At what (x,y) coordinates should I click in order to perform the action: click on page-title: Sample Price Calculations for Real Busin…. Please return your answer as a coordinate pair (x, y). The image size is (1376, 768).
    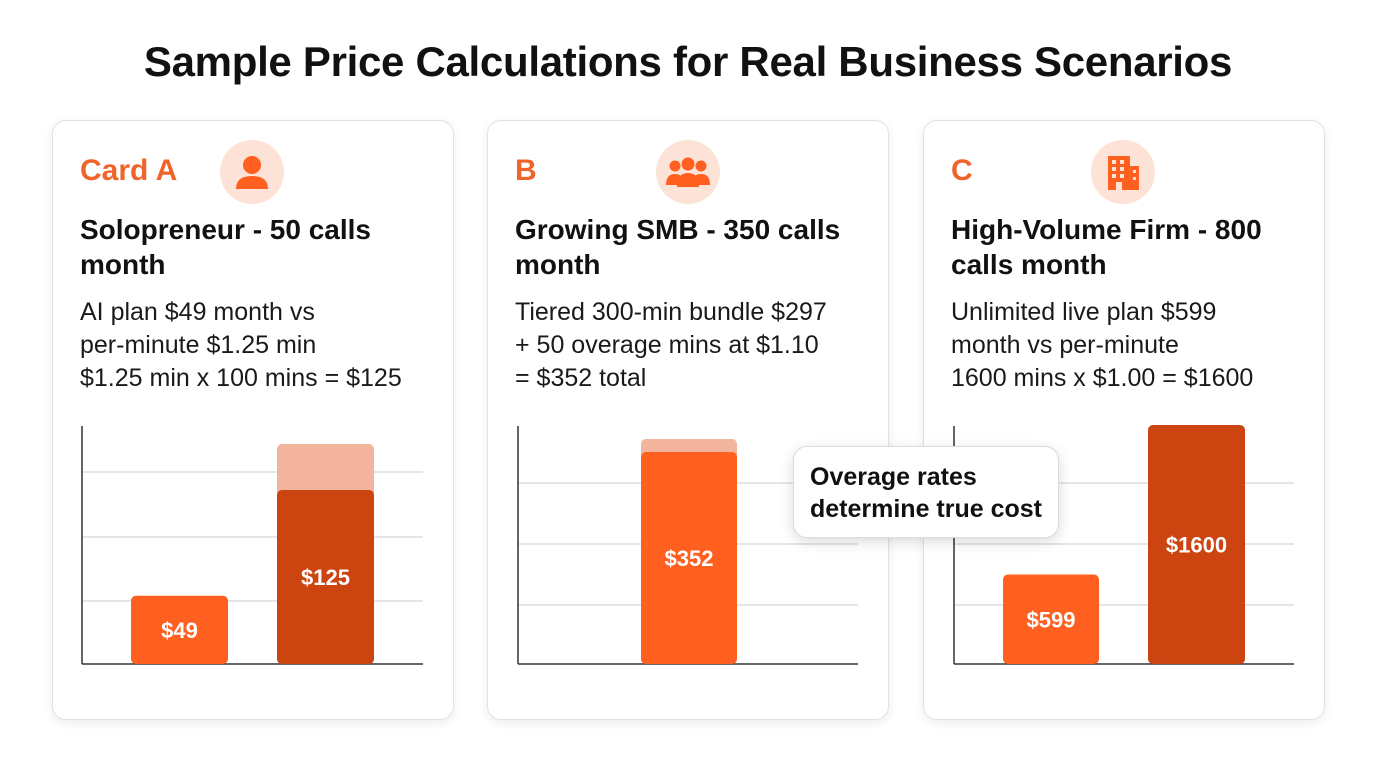
    Looking at the image, I should click on (688, 61).